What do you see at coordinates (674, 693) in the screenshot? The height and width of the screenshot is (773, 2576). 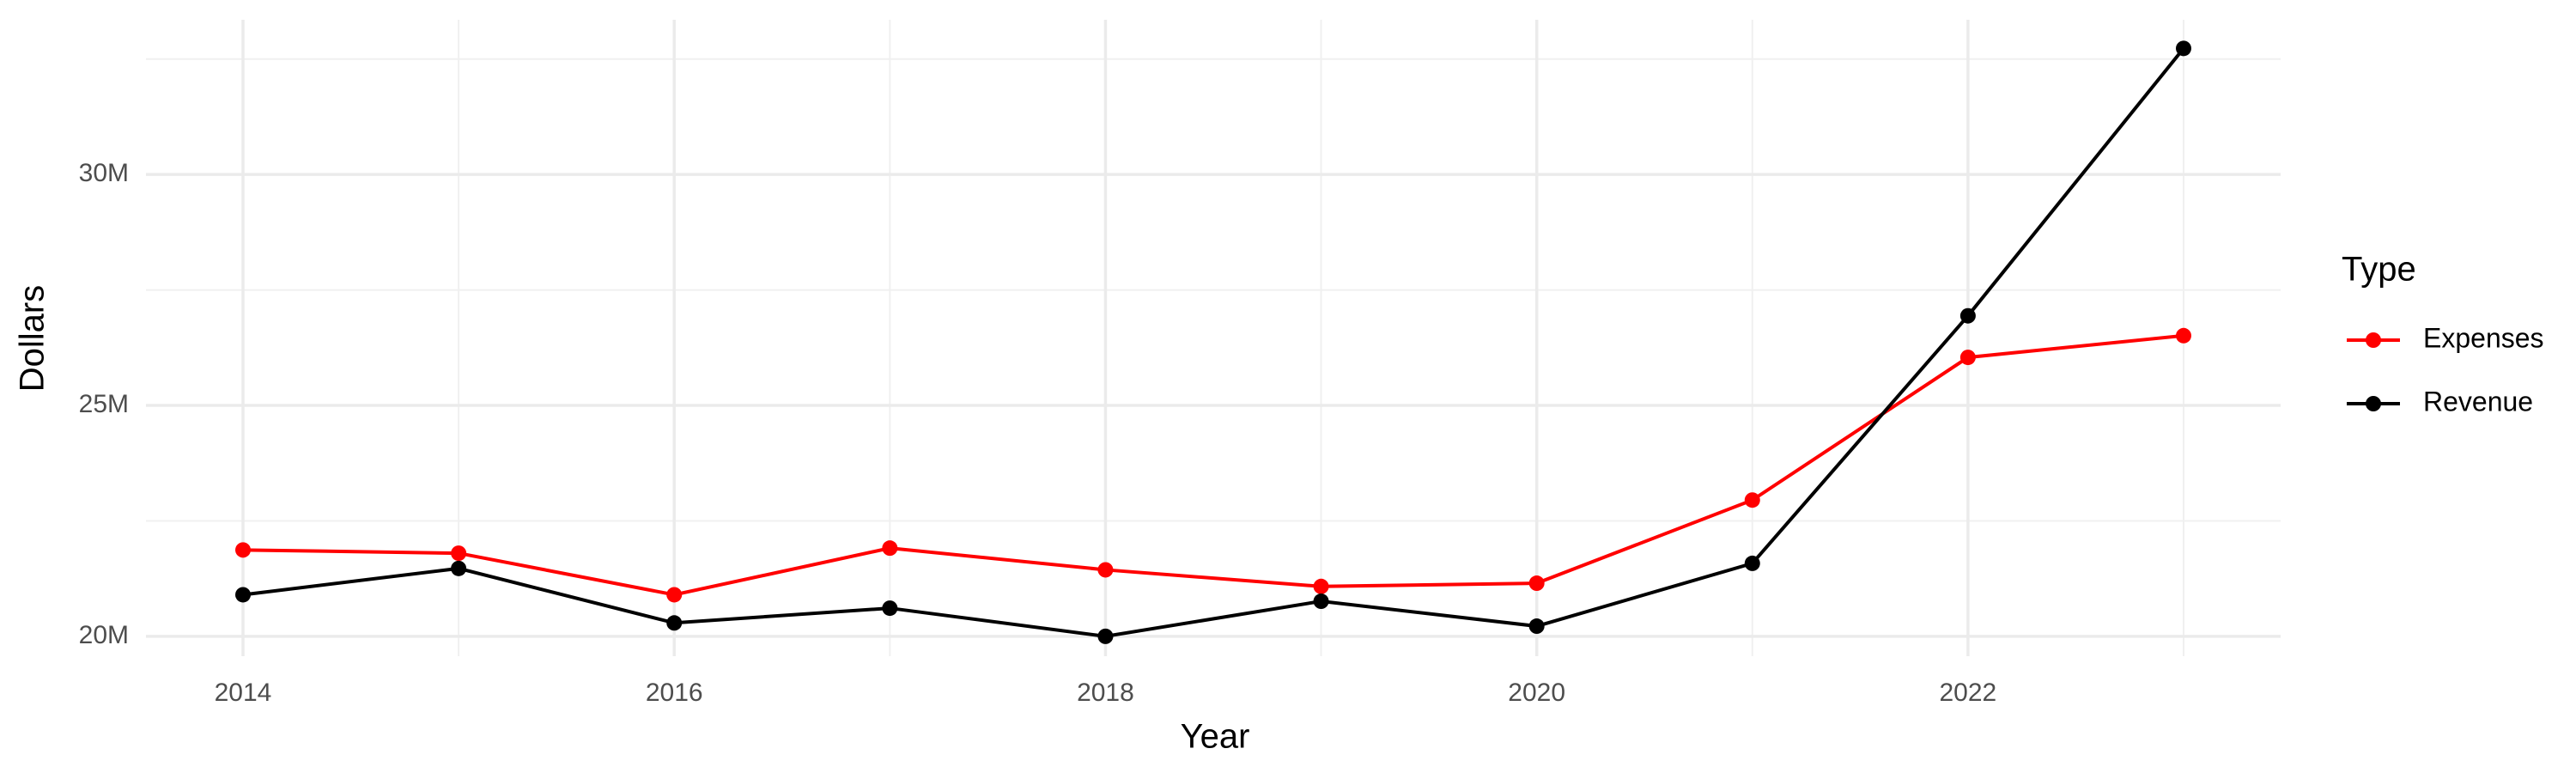 I see `x-tick-label: 2016` at bounding box center [674, 693].